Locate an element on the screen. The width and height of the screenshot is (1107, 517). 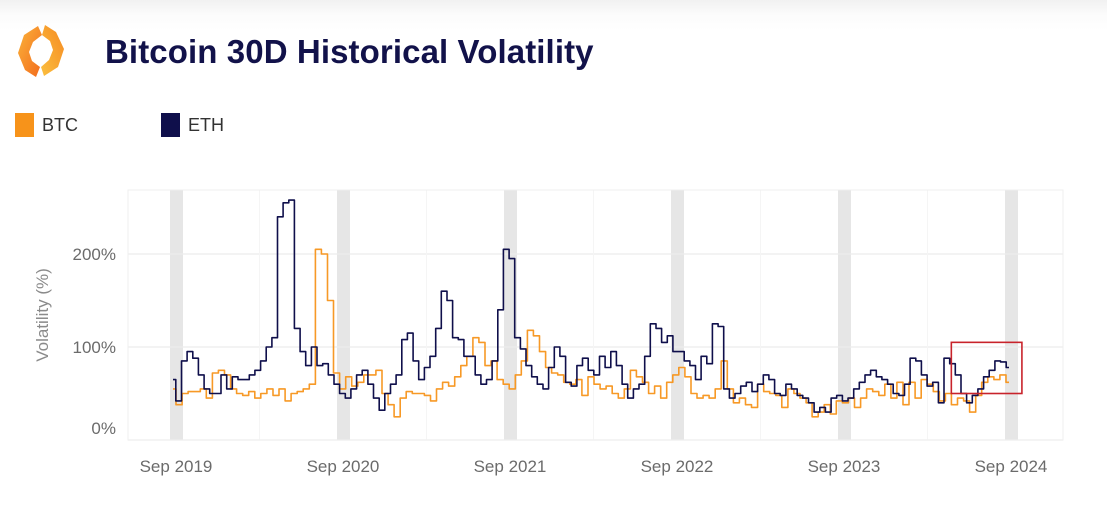
chart-title: Bitcoin 30D Historical Volatility is located at coordinates (349, 51).